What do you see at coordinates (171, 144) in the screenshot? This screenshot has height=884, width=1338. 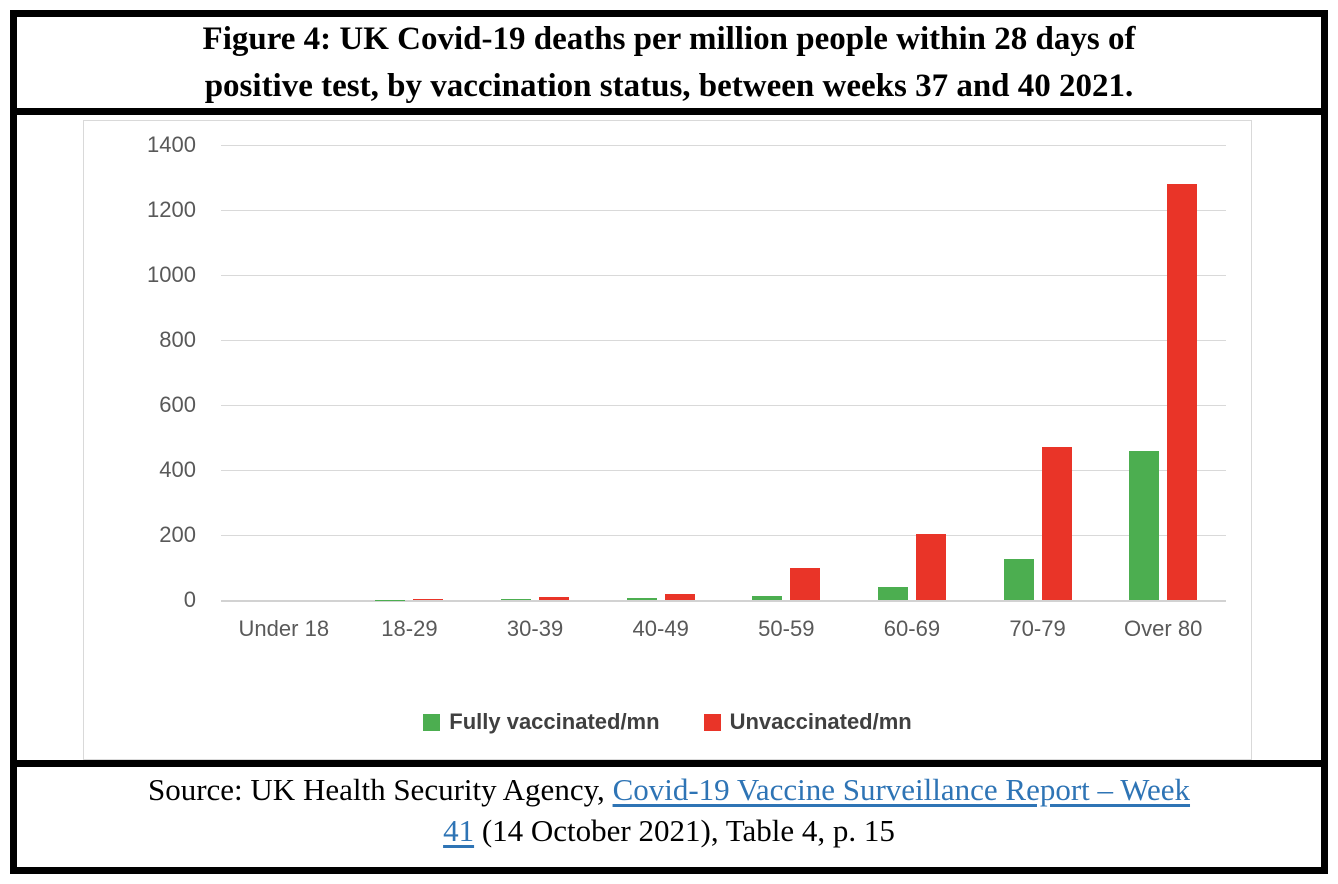 I see `y-tick-label: 1400` at bounding box center [171, 144].